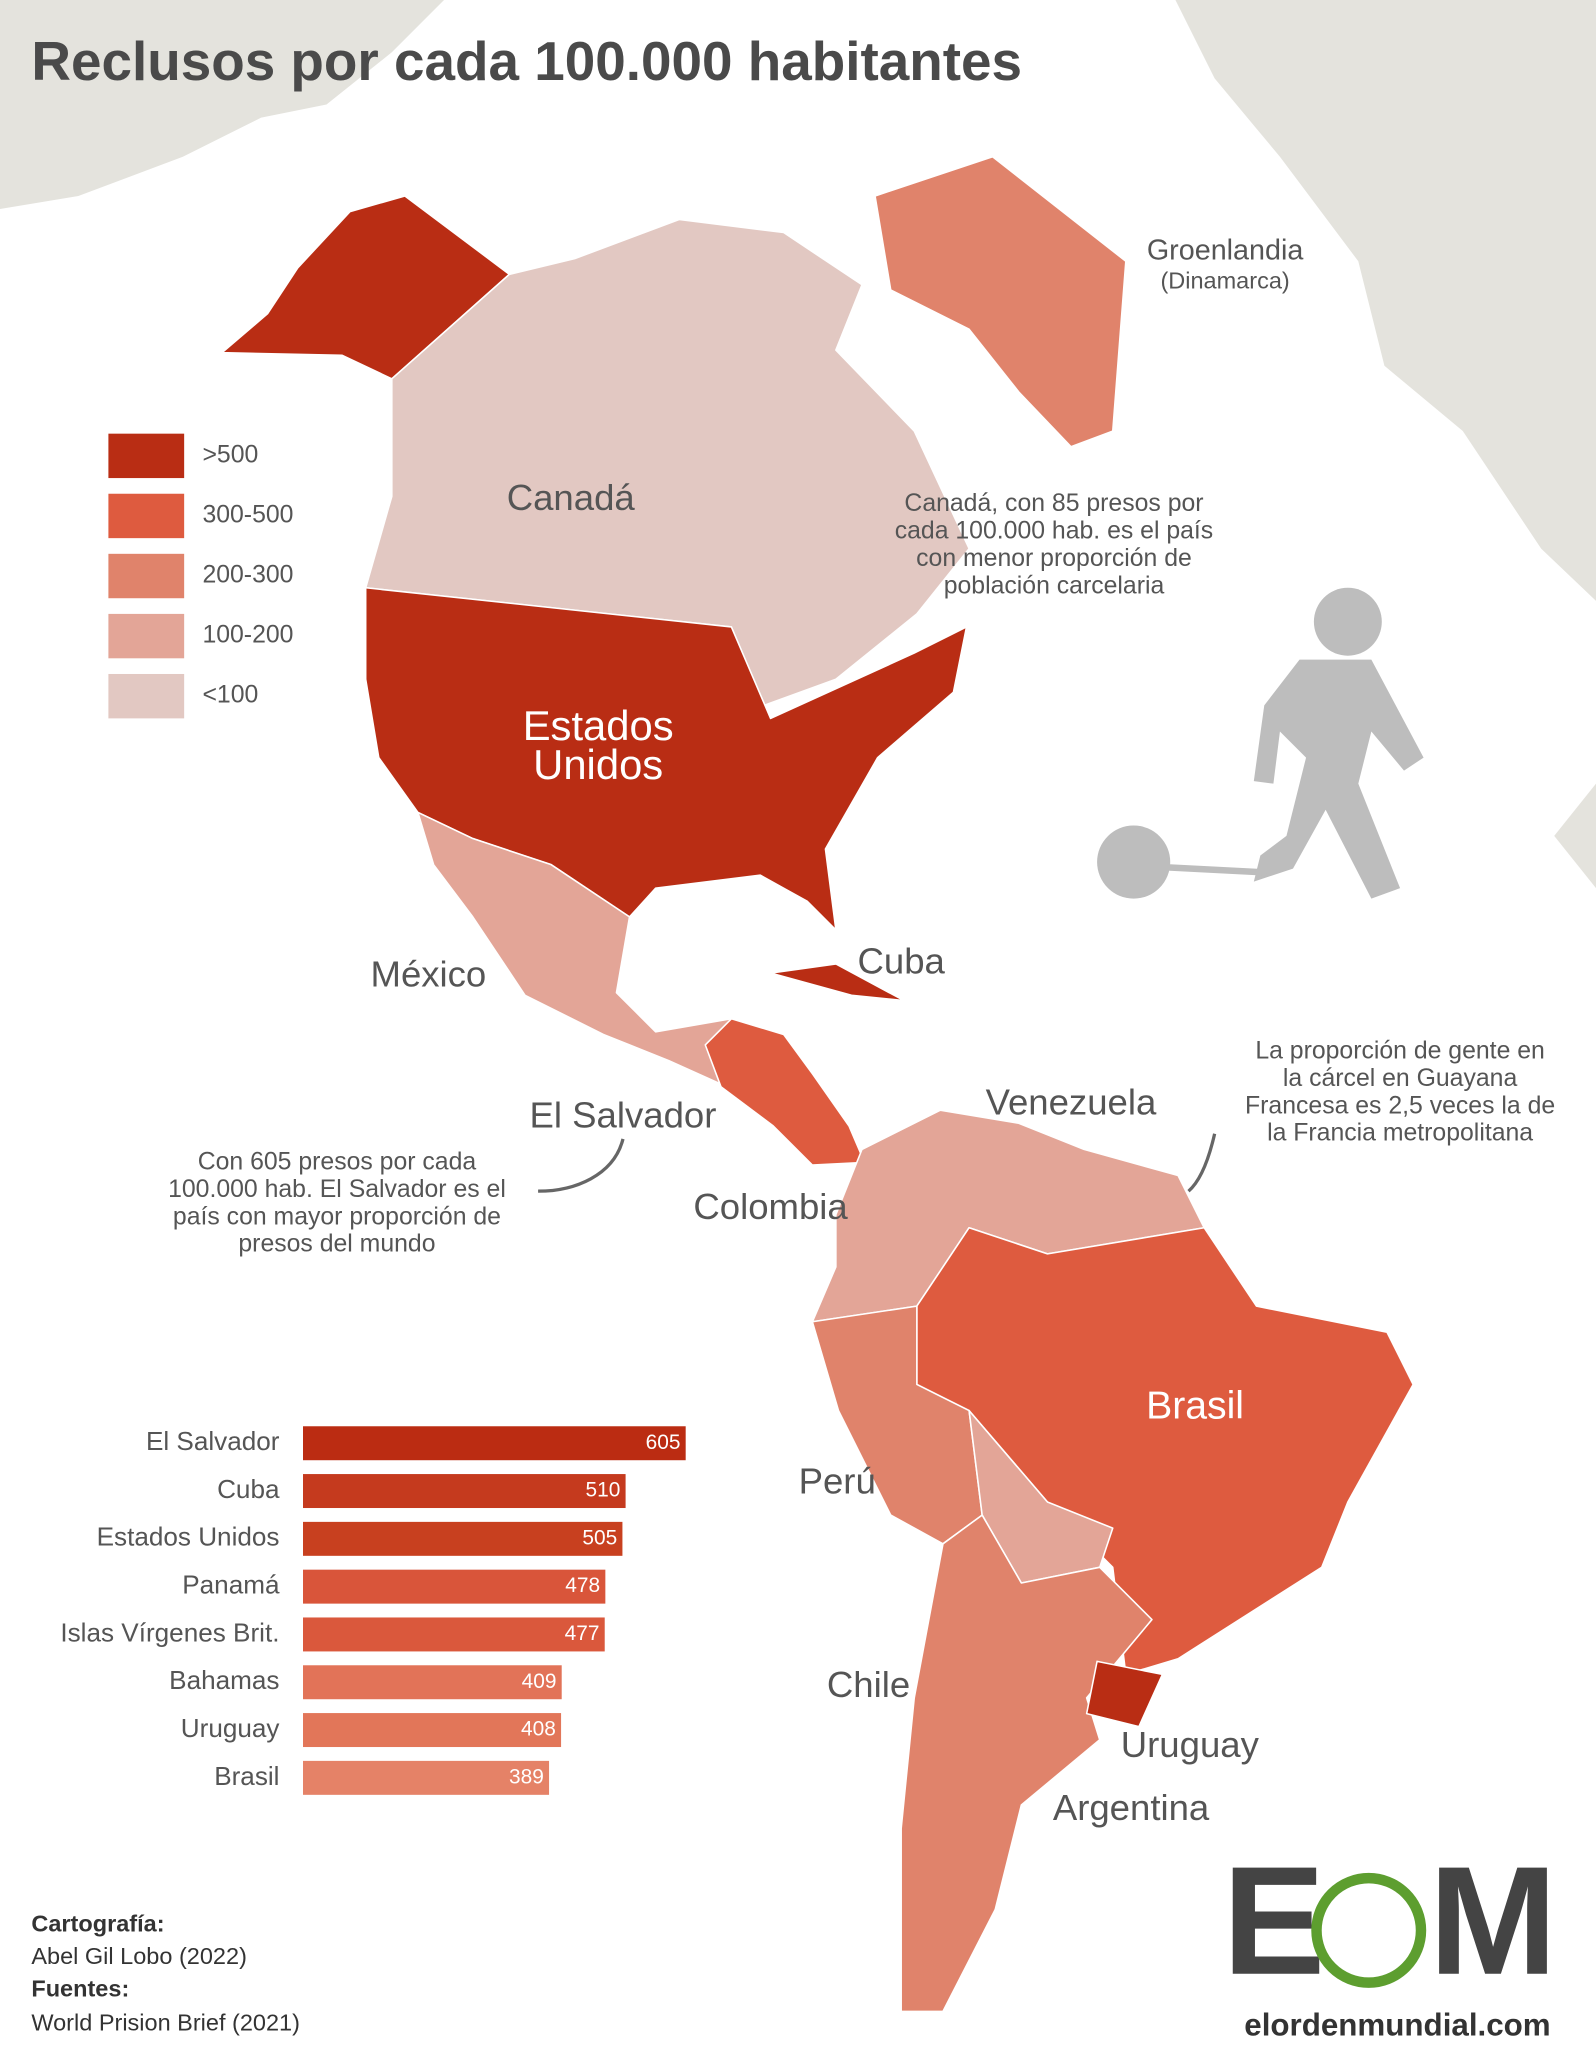 Image resolution: width=1596 pixels, height=2048 pixels. I want to click on bar-category: Panamá, so click(231, 1585).